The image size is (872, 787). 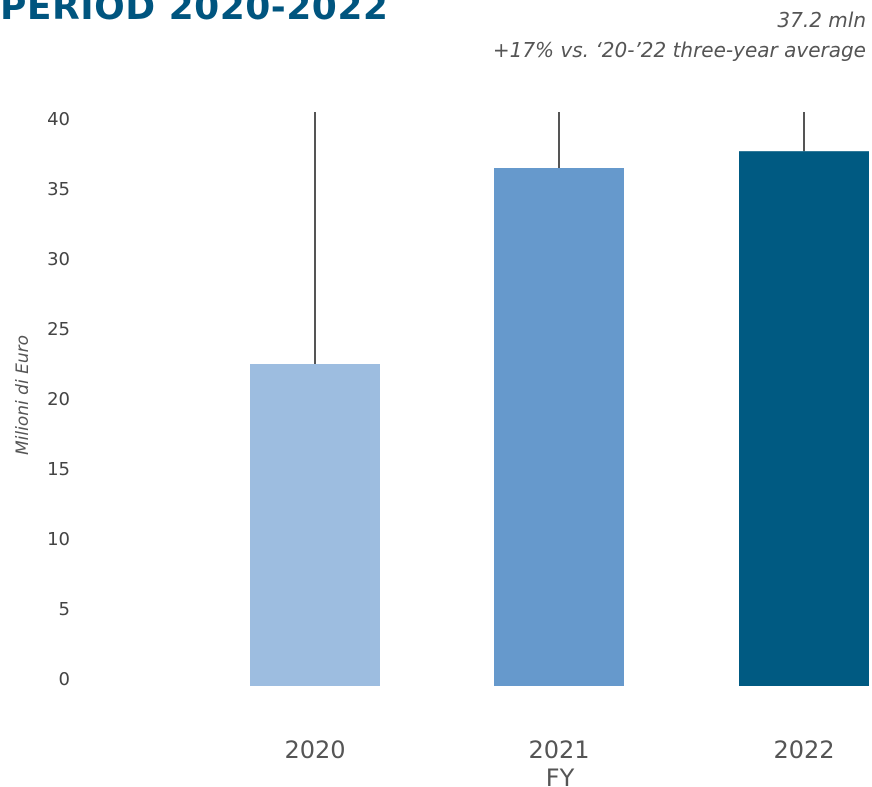 What do you see at coordinates (64, 609) in the screenshot?
I see `y-tick-label: 5` at bounding box center [64, 609].